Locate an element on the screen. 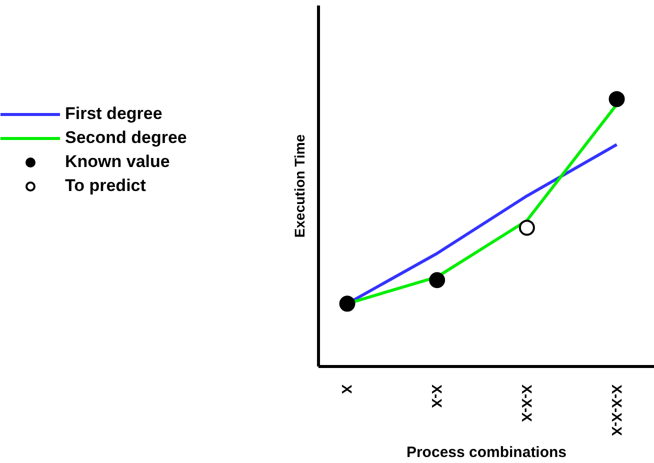 Image resolution: width=654 pixels, height=463 pixels. legend-label: Known value is located at coordinates (117, 162).